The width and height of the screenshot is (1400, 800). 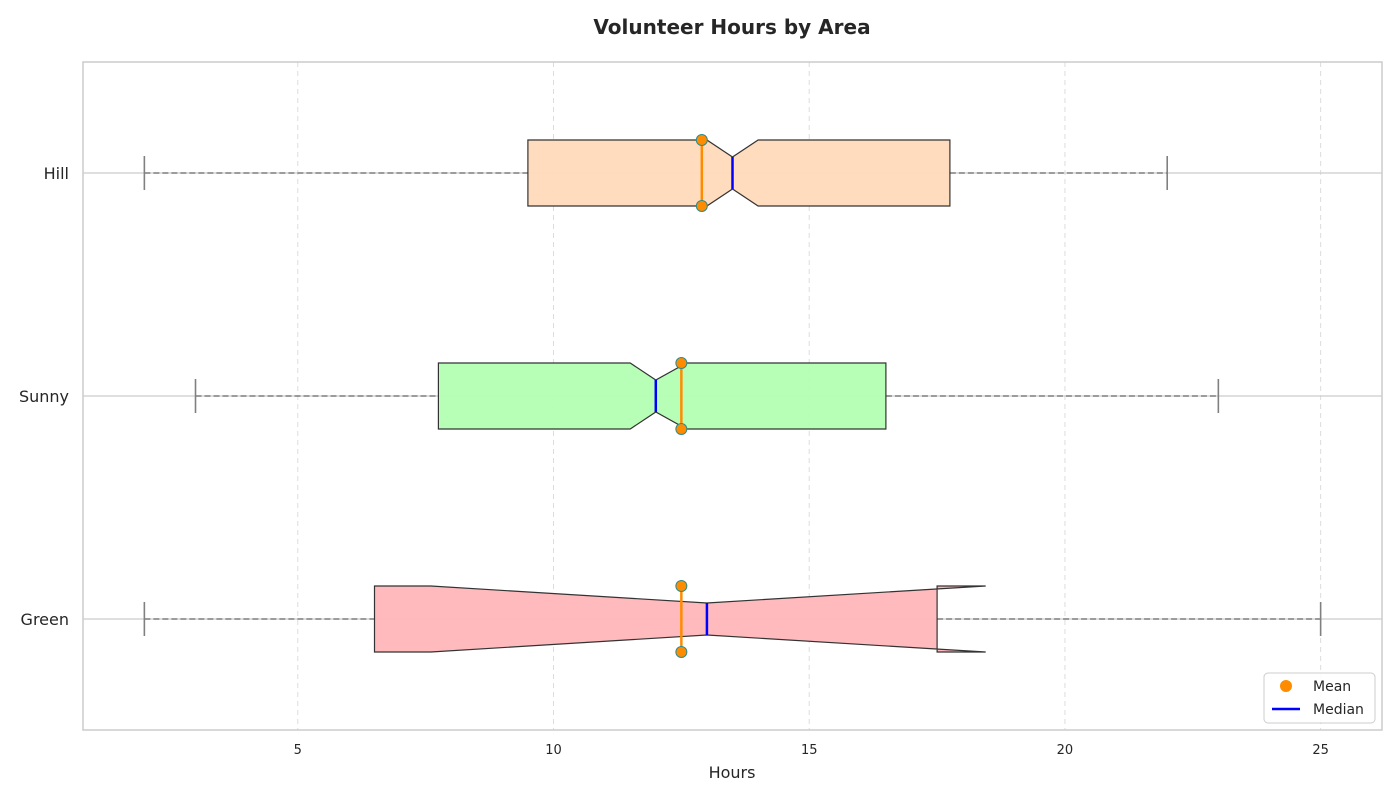 What do you see at coordinates (1320, 750) in the screenshot?
I see `x-tick-label: 25` at bounding box center [1320, 750].